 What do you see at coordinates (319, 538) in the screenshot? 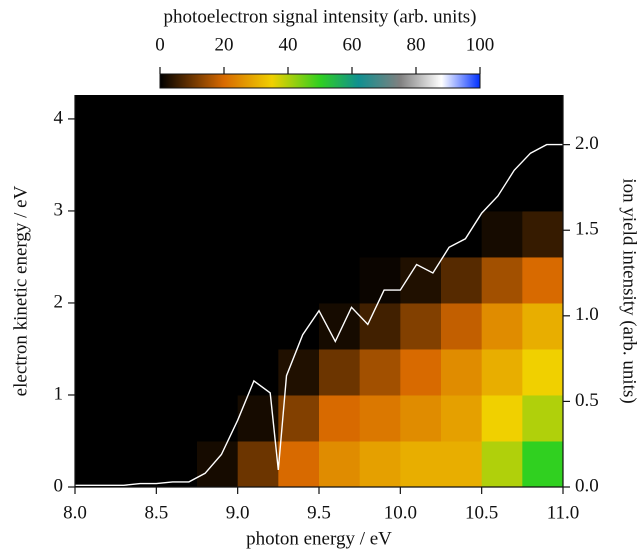
I see `x-axis-label: photon energy / eV` at bounding box center [319, 538].